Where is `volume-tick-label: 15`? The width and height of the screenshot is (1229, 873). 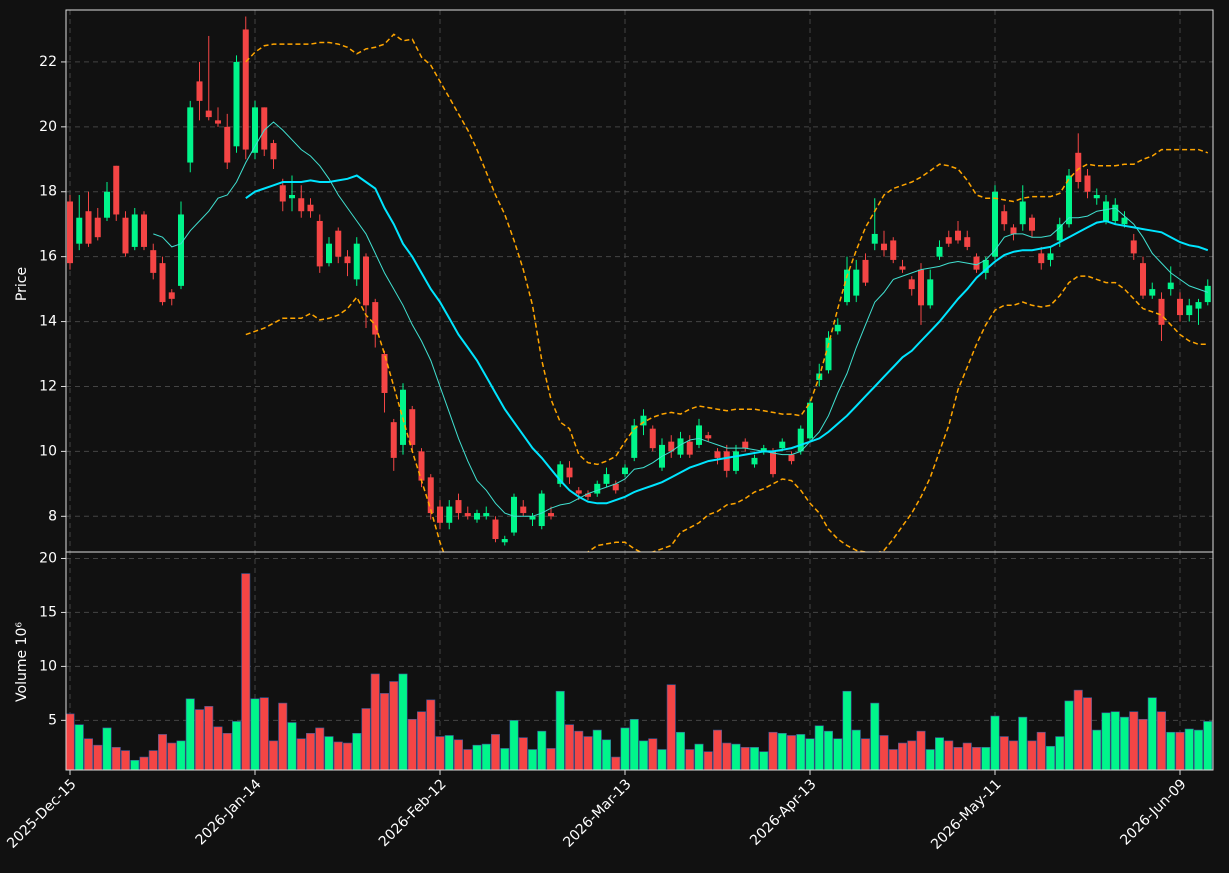 volume-tick-label: 15 is located at coordinates (48, 612).